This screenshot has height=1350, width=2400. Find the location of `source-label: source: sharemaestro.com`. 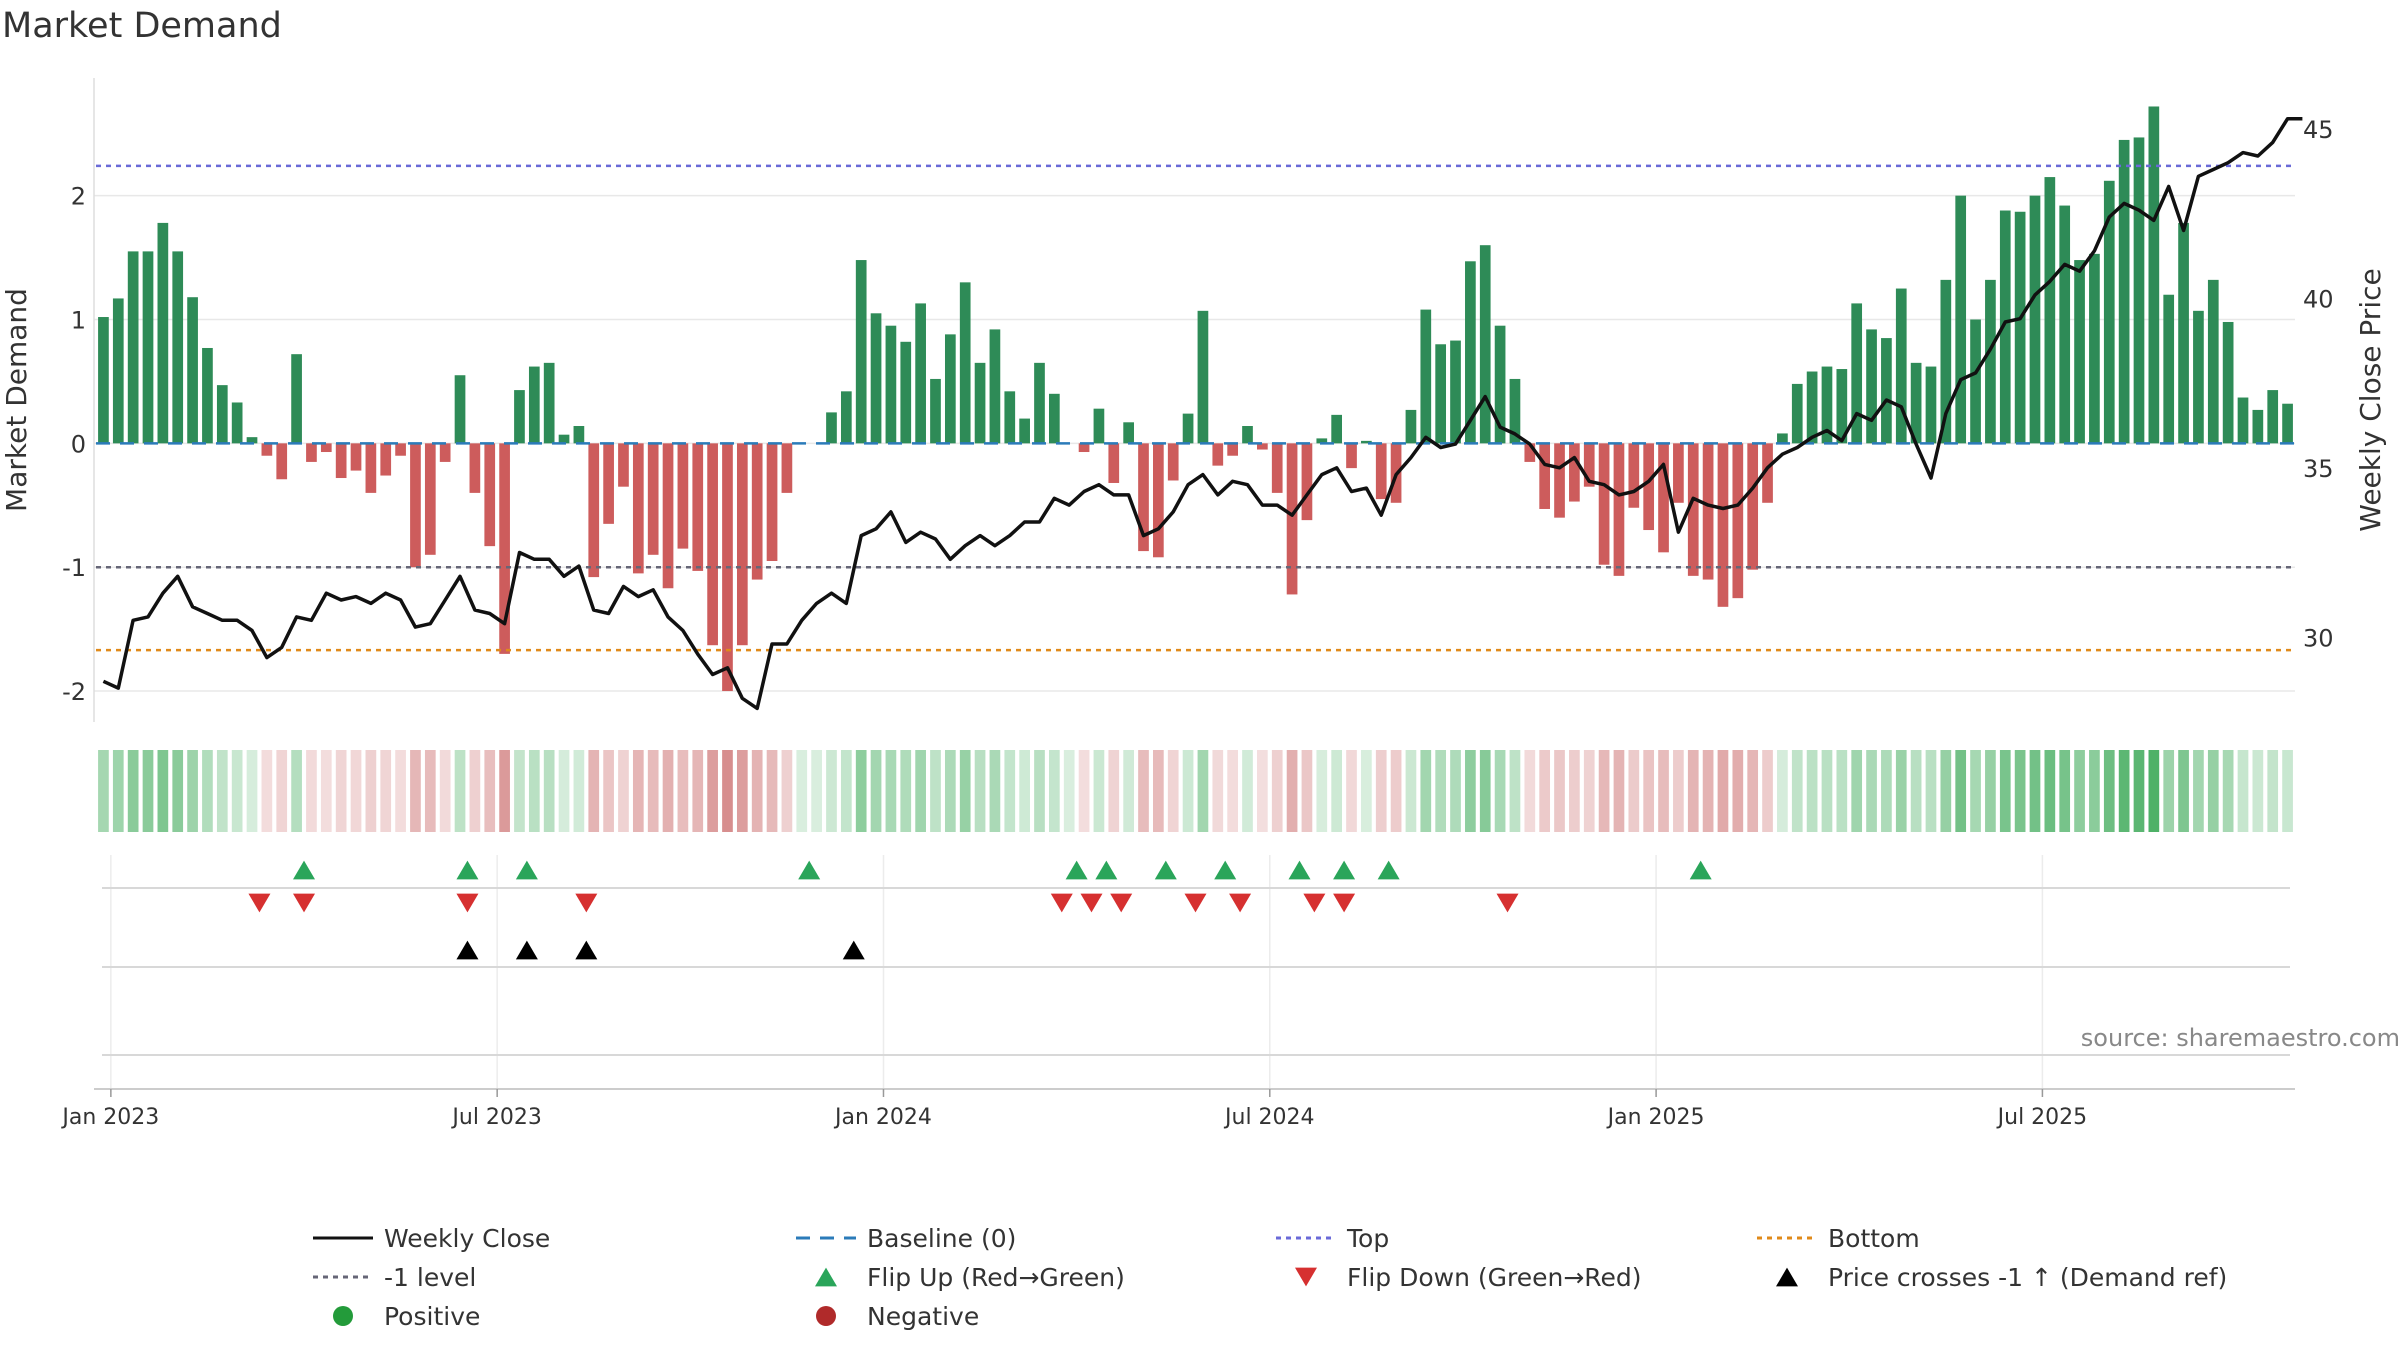

source-label: source: sharemaestro.com is located at coordinates (2240, 1038).